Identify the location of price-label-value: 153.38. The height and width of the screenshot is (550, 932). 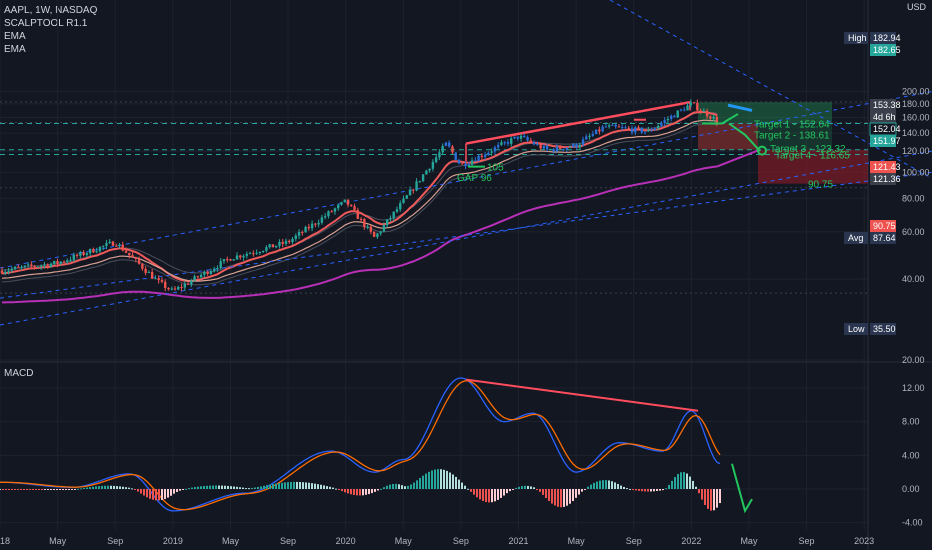
(887, 105).